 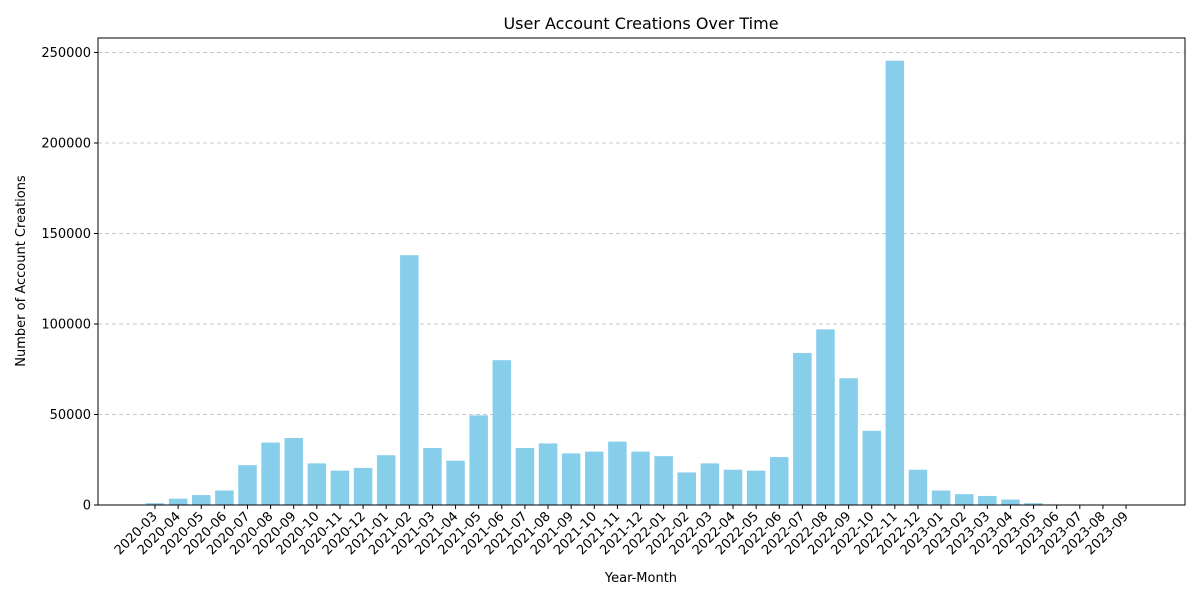 What do you see at coordinates (66, 324) in the screenshot?
I see `y-tick-label: 100000` at bounding box center [66, 324].